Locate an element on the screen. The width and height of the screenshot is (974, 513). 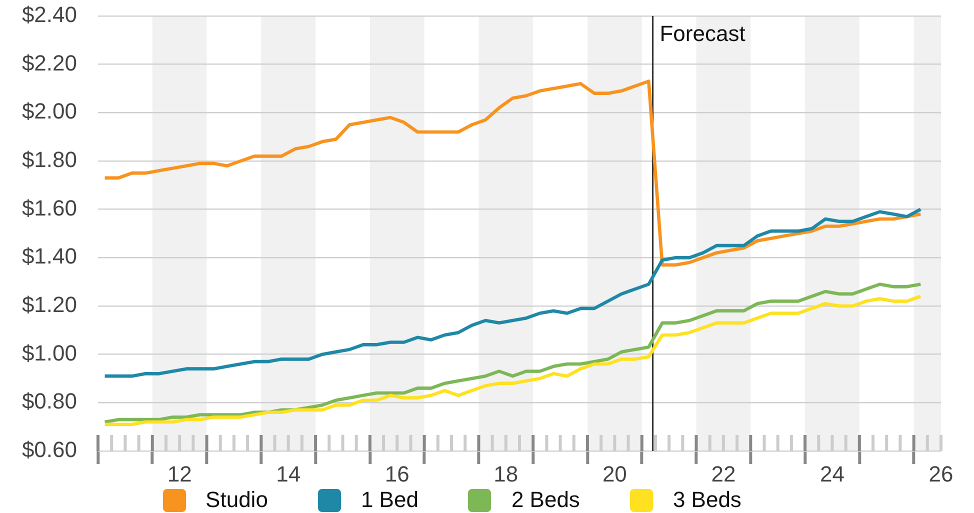
y-tick-label: $2.40 is located at coordinates (49, 15).